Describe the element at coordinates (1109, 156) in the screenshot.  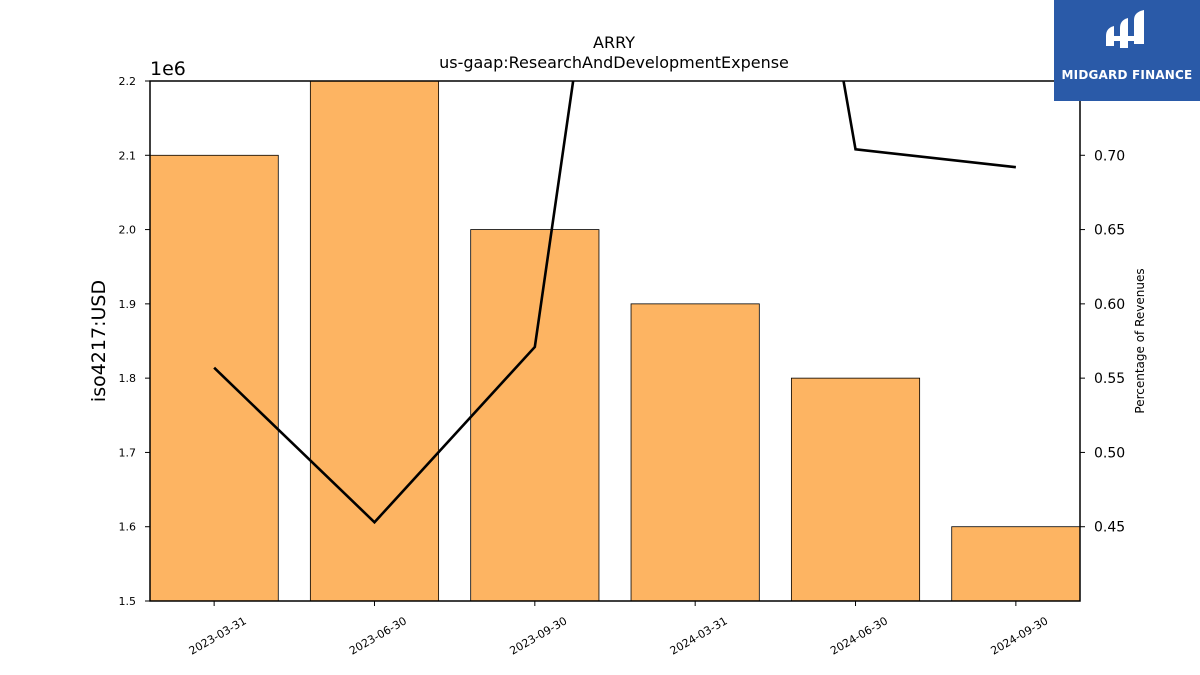
I see `y2-tick-label: 0.70` at that location.